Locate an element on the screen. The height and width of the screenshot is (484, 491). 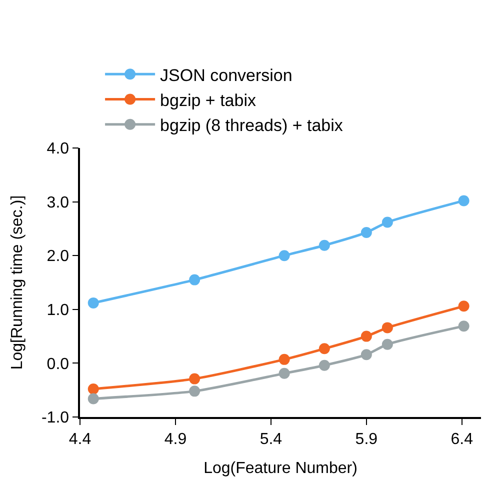
x-tick-label: 6.4 is located at coordinates (462, 439).